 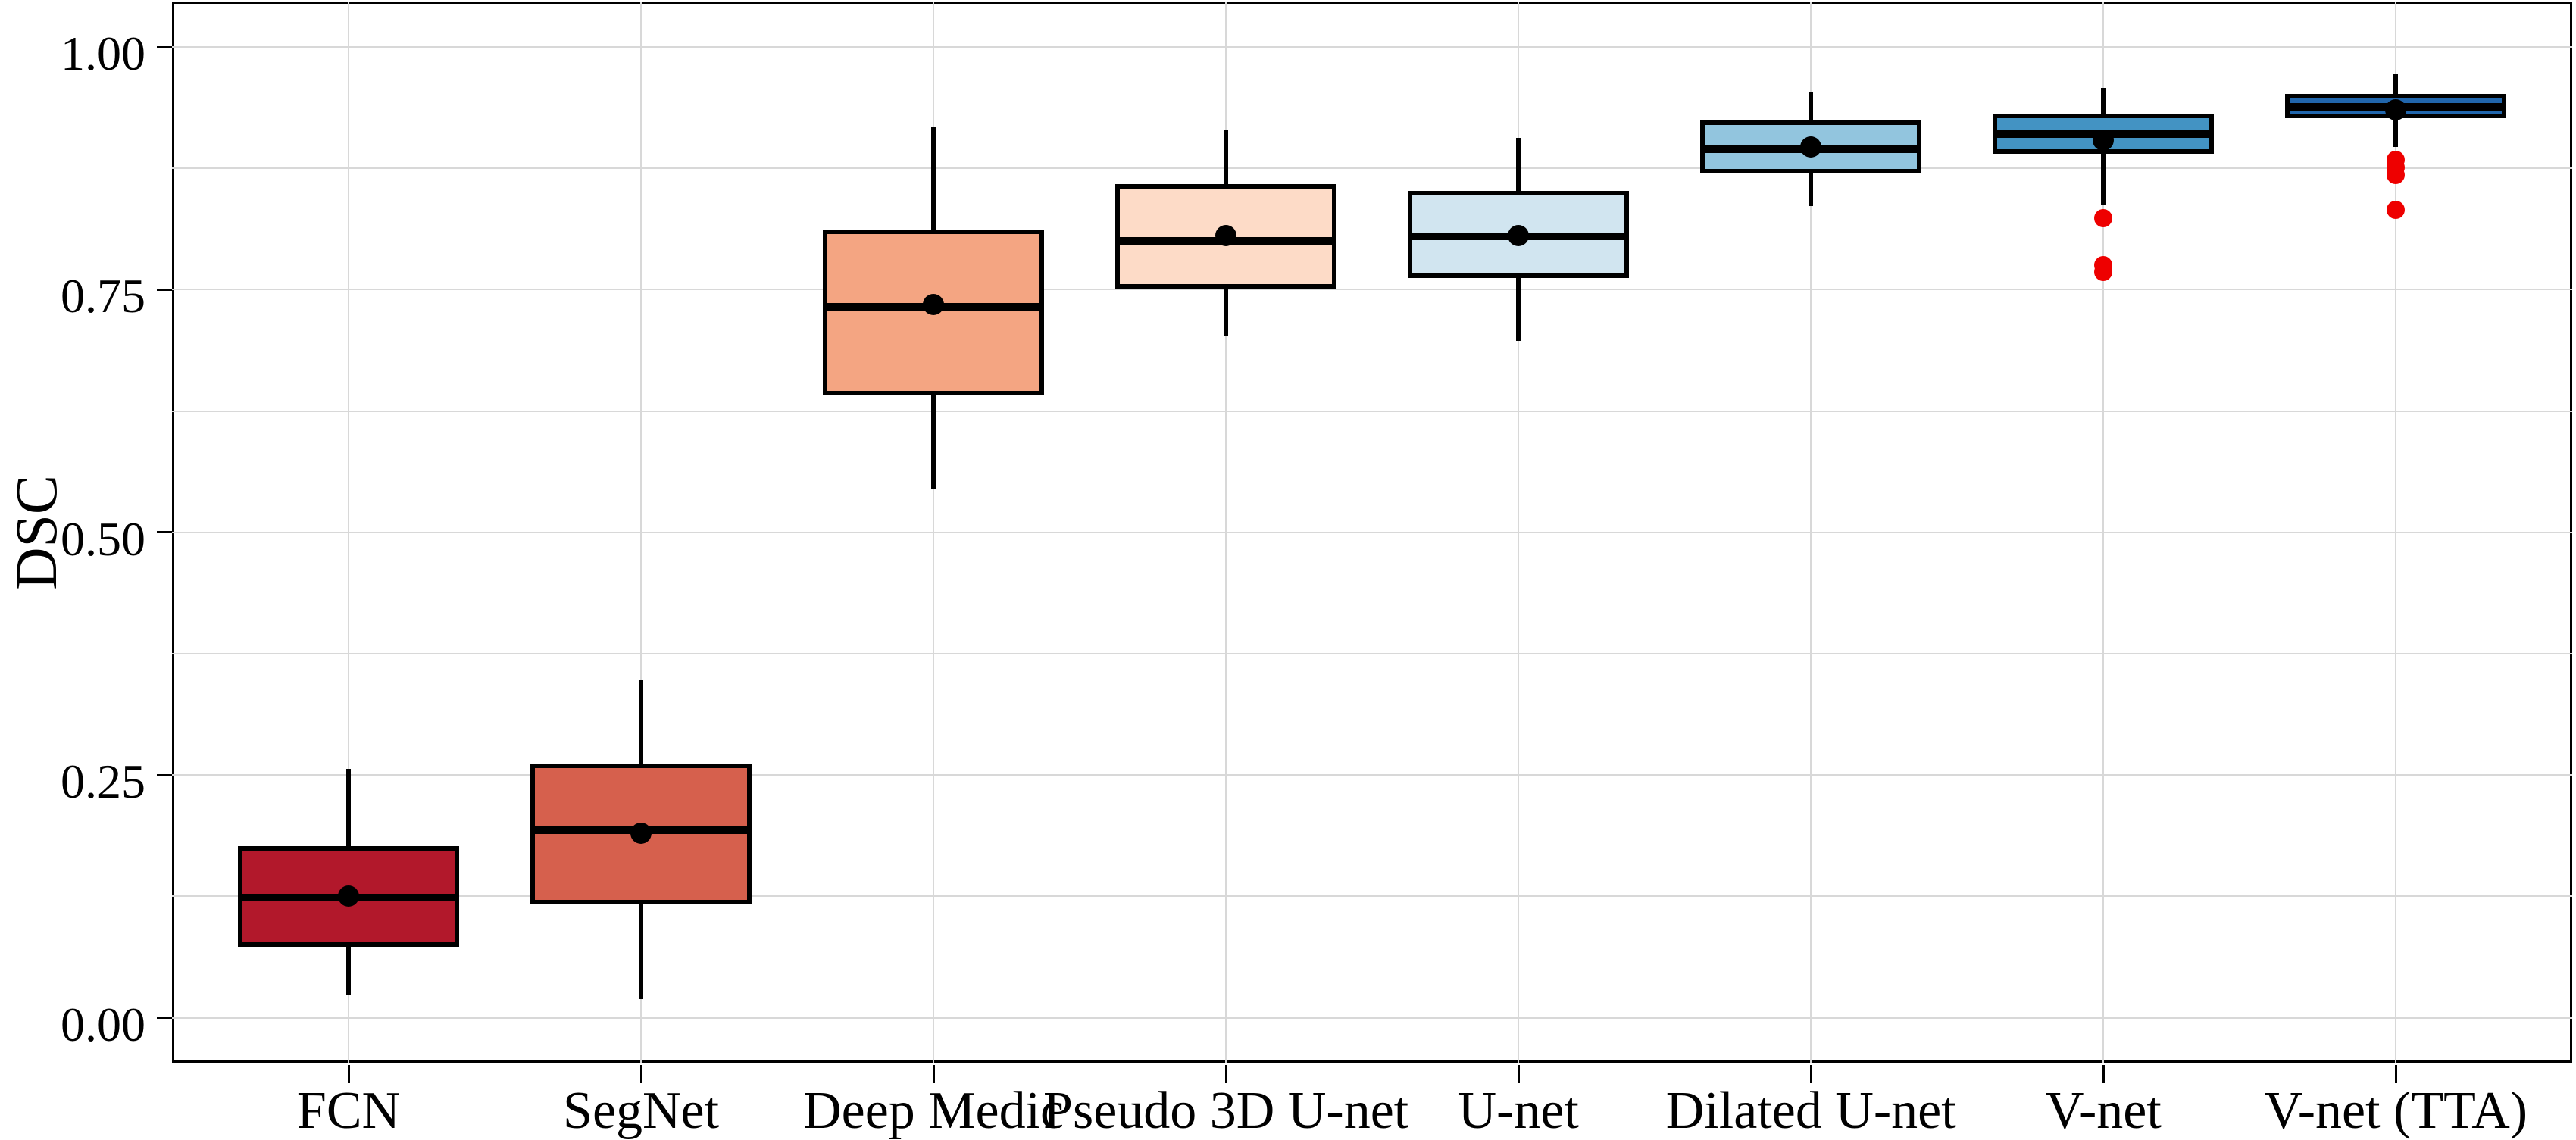 What do you see at coordinates (1811, 1111) in the screenshot?
I see `x-axis-category-label: Dilated U-net` at bounding box center [1811, 1111].